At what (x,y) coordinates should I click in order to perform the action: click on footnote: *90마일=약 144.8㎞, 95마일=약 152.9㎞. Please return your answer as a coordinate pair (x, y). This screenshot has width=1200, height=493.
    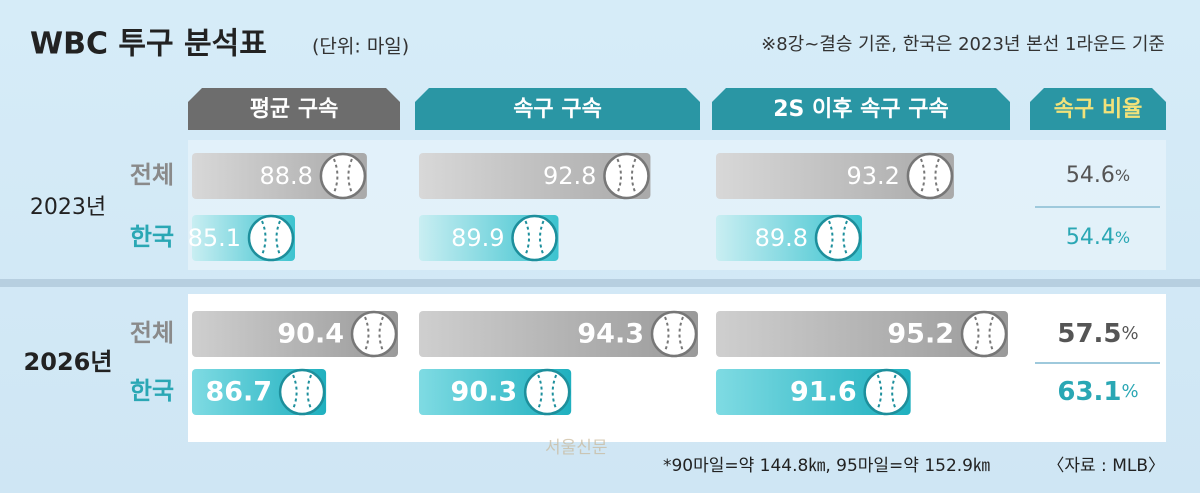
    Looking at the image, I should click on (826, 466).